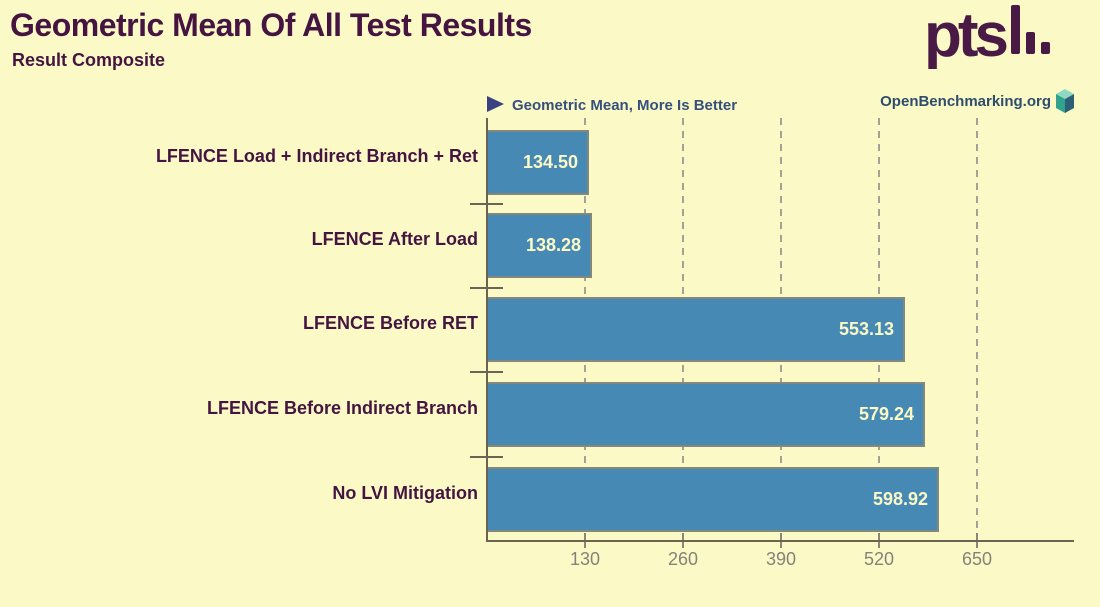 The height and width of the screenshot is (607, 1100). What do you see at coordinates (1065, 101) in the screenshot?
I see `openbenchmarking-cube-icon` at bounding box center [1065, 101].